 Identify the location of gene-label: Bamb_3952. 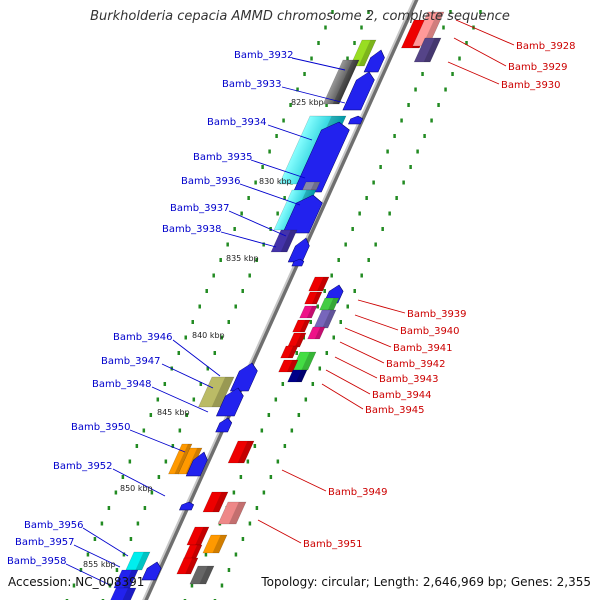
(83, 466).